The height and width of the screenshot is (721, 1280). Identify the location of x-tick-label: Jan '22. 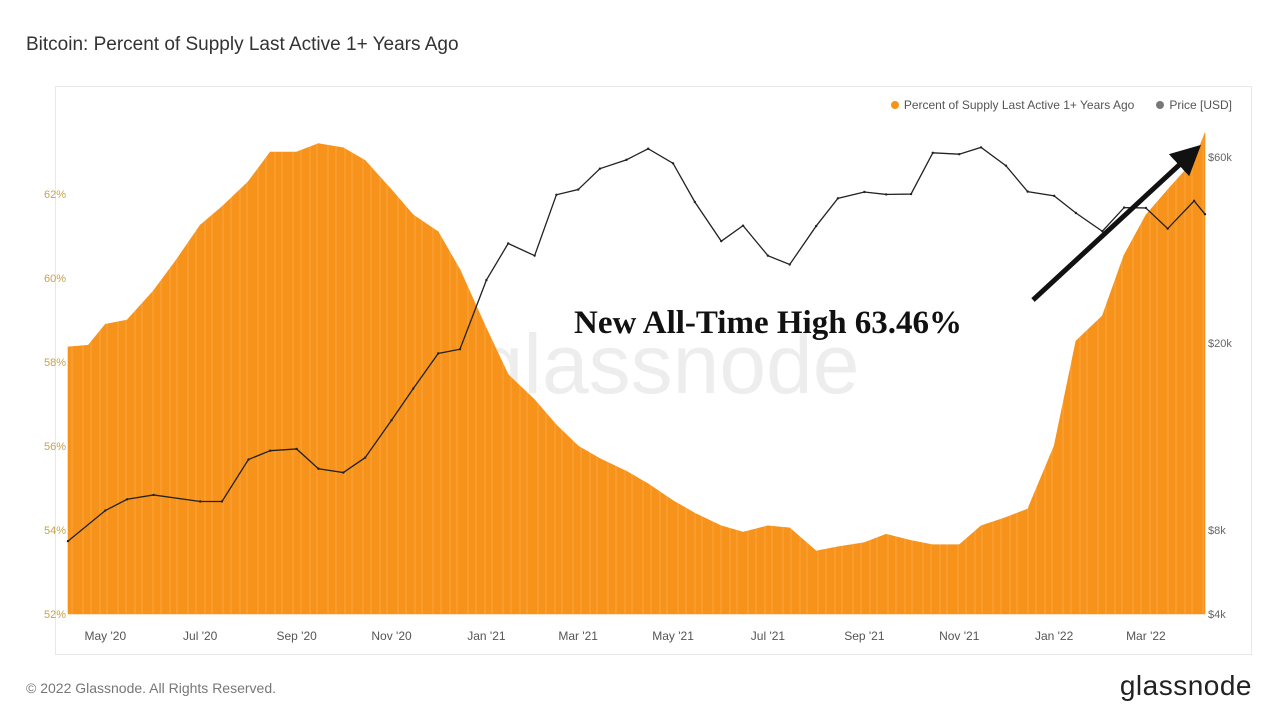
(1054, 636).